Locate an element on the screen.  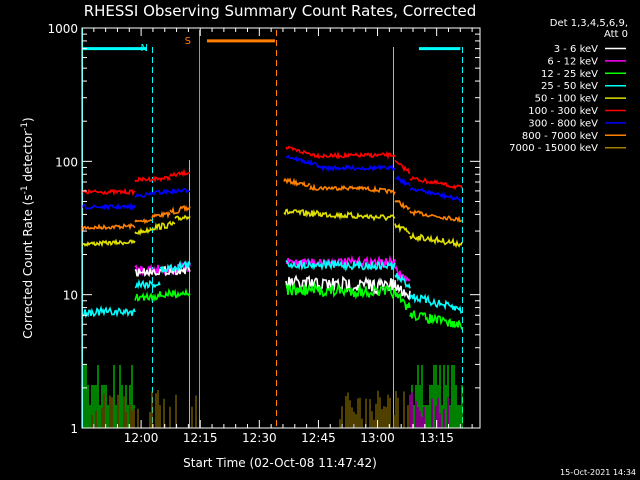
legend-label-8: 7000 - 15000 keV is located at coordinates (553, 148).